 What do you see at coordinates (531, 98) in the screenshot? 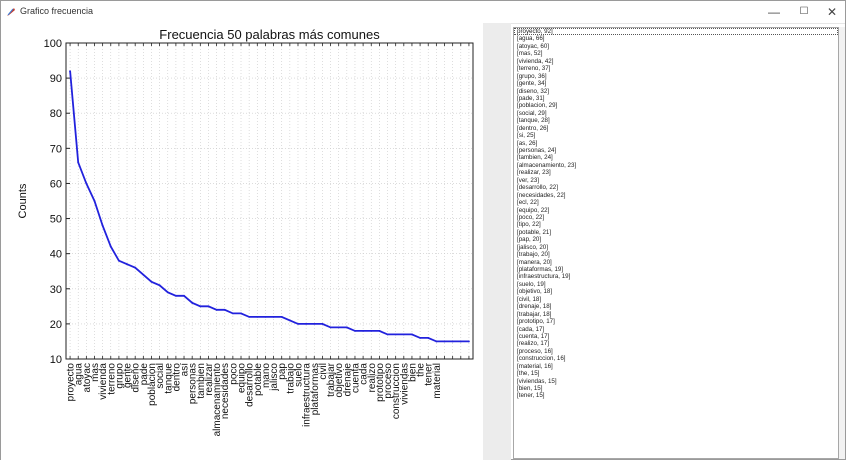
I see `list-item: [pade, 31]` at bounding box center [531, 98].